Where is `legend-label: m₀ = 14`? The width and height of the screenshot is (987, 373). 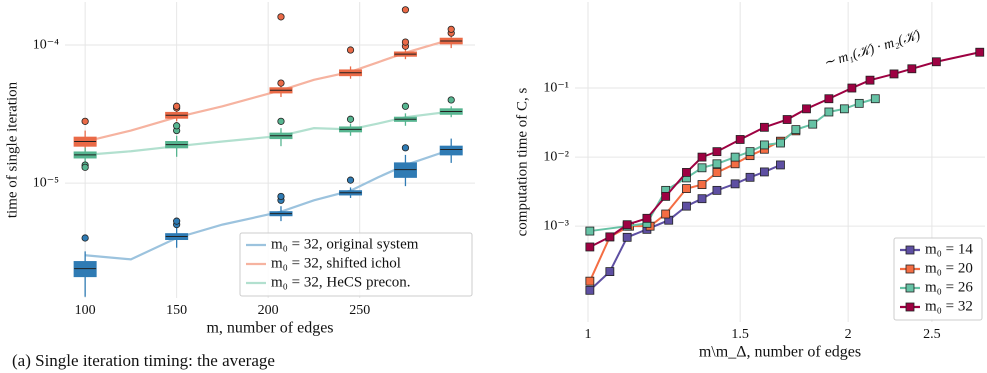
legend-label: m₀ = 14 is located at coordinates (949, 249).